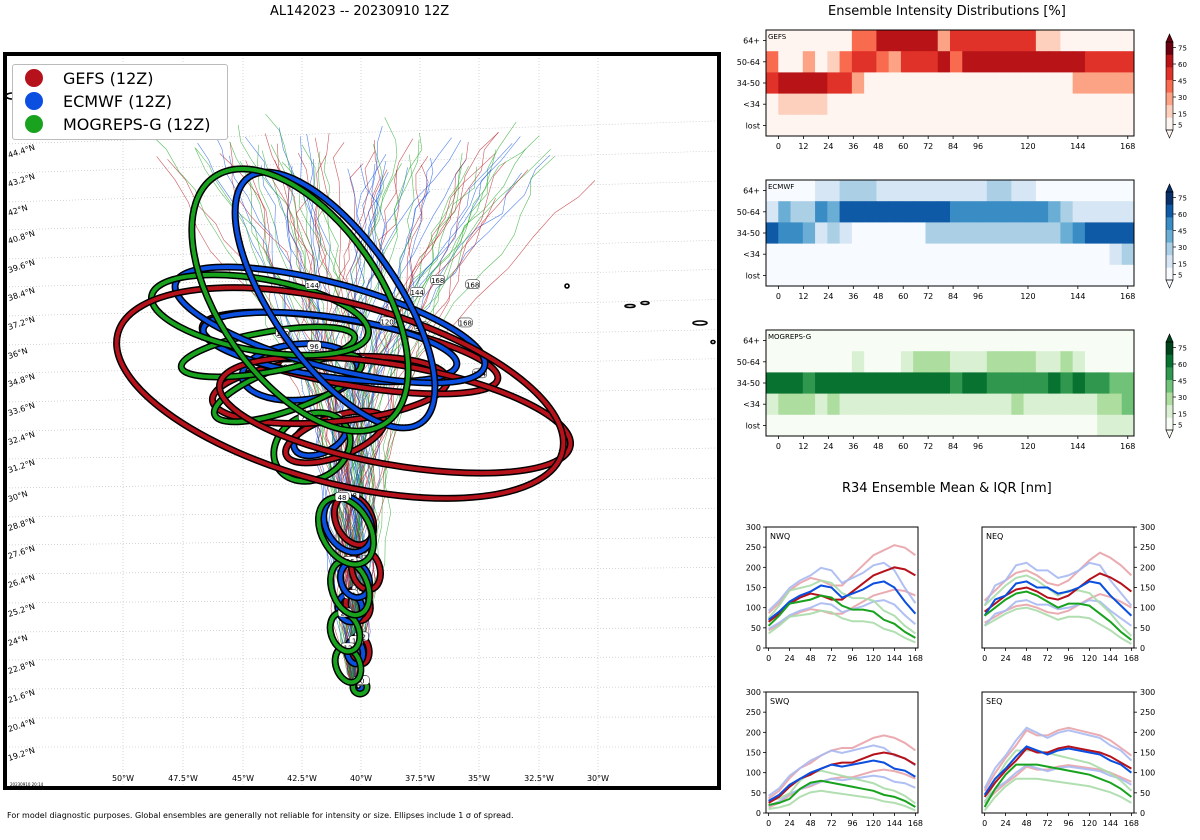 Image resolution: width=1200 pixels, height=840 pixels. What do you see at coordinates (1182, 415) in the screenshot?
I see `colorbar-tick-label: 15` at bounding box center [1182, 415].